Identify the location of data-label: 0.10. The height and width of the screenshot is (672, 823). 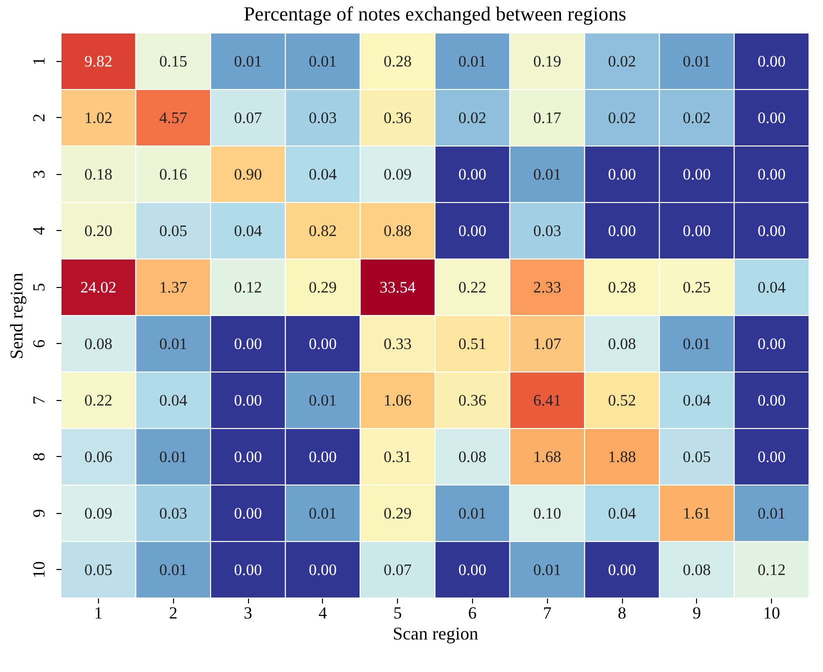
(547, 513).